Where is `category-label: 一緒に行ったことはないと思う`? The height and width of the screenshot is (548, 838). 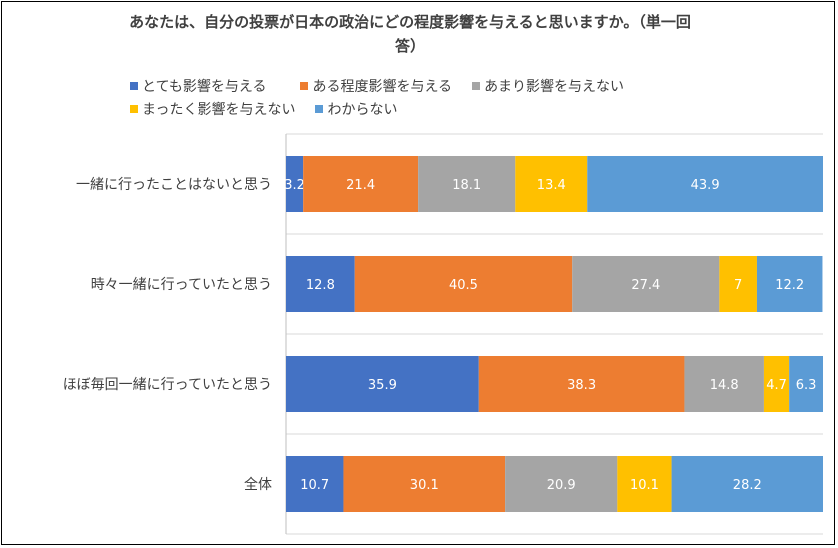
category-label: 一緒に行ったことはないと思う is located at coordinates (174, 185).